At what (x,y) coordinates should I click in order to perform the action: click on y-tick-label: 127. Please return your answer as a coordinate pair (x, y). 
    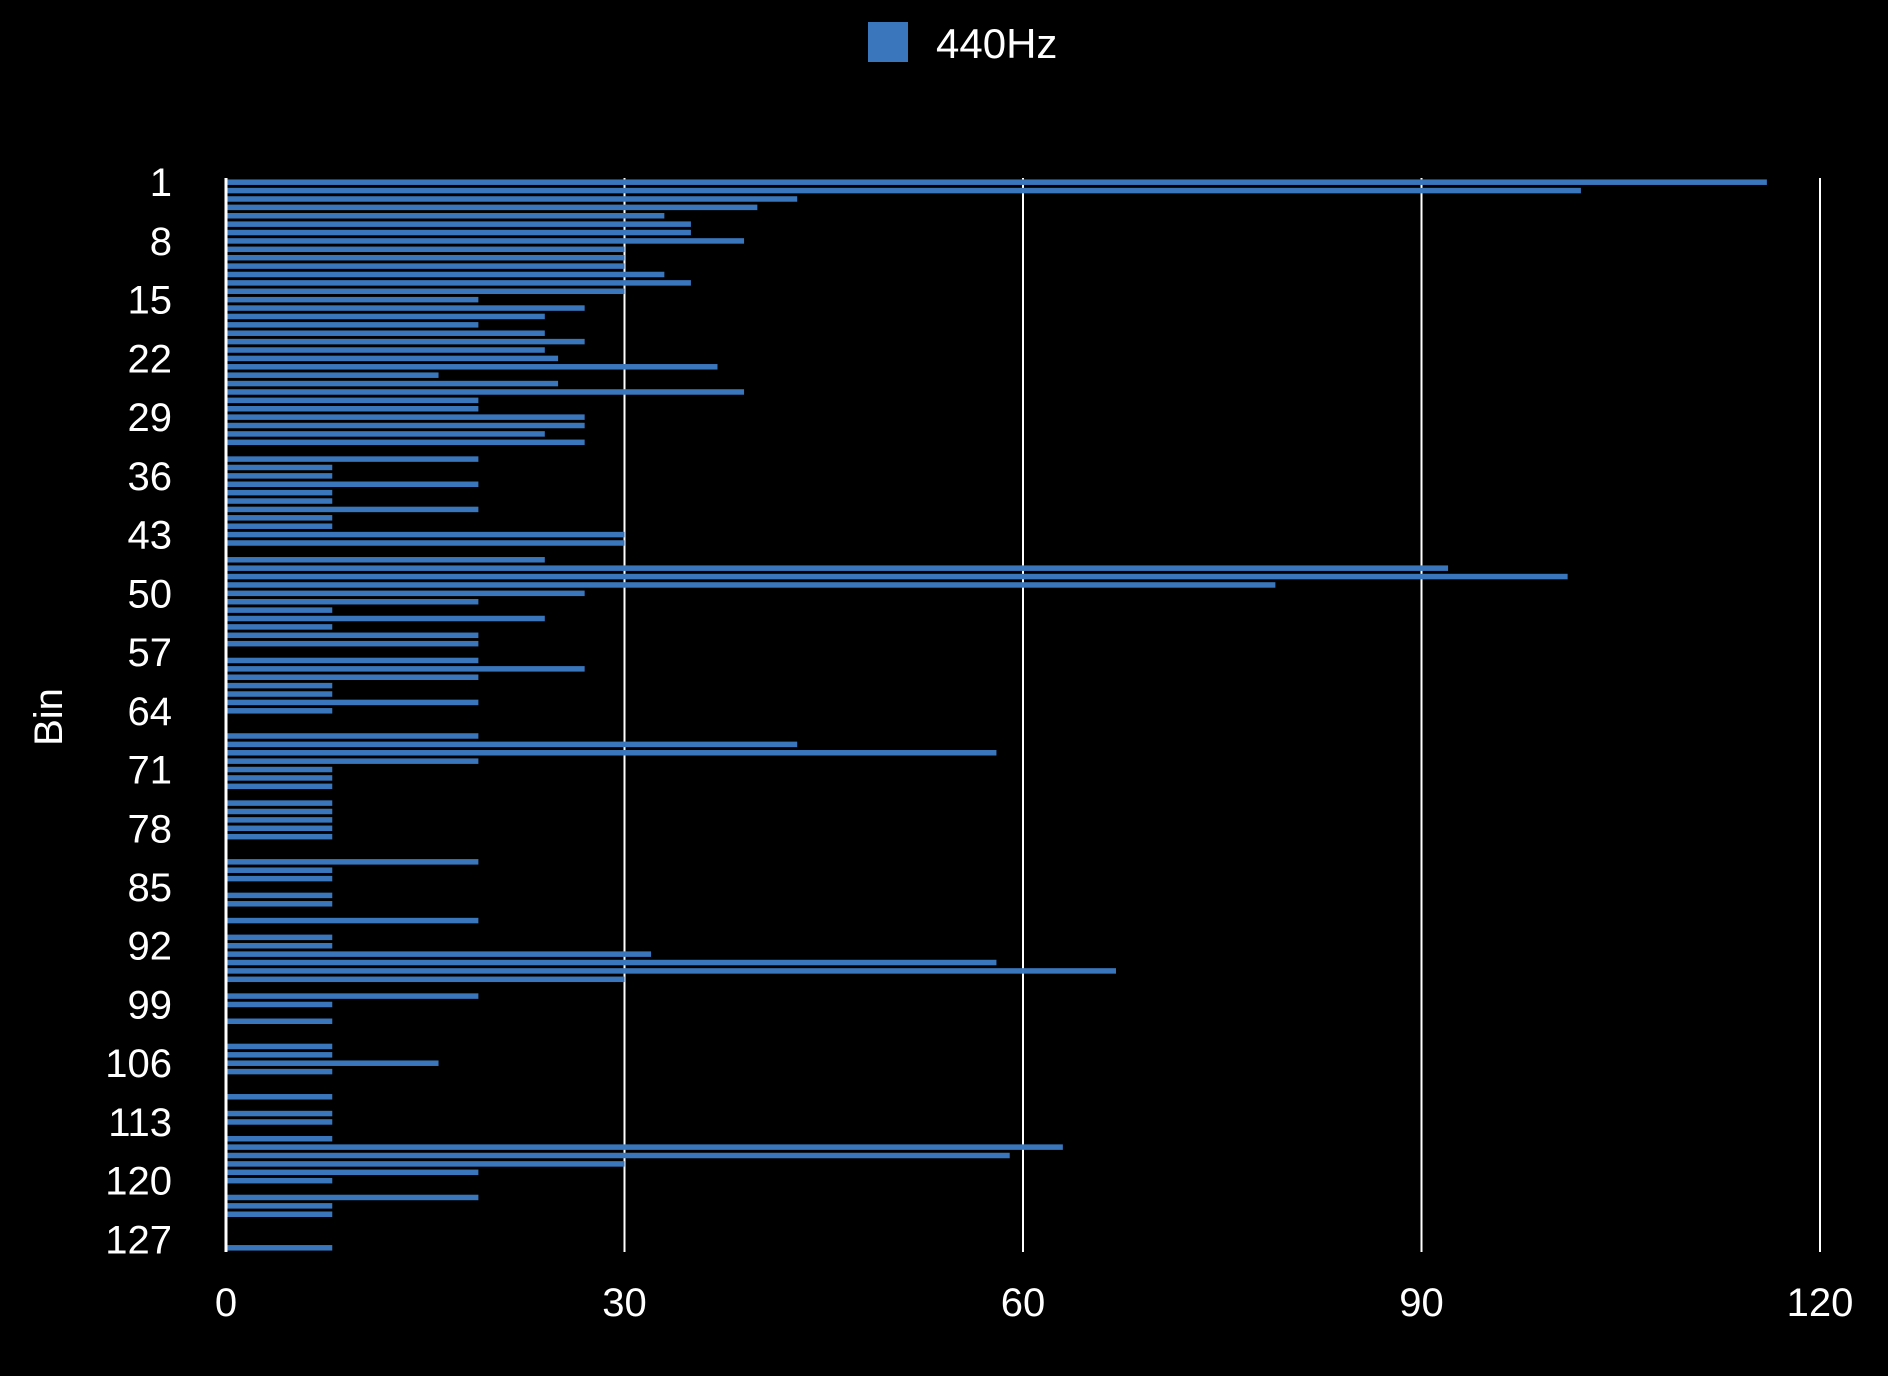
    Looking at the image, I should click on (138, 1240).